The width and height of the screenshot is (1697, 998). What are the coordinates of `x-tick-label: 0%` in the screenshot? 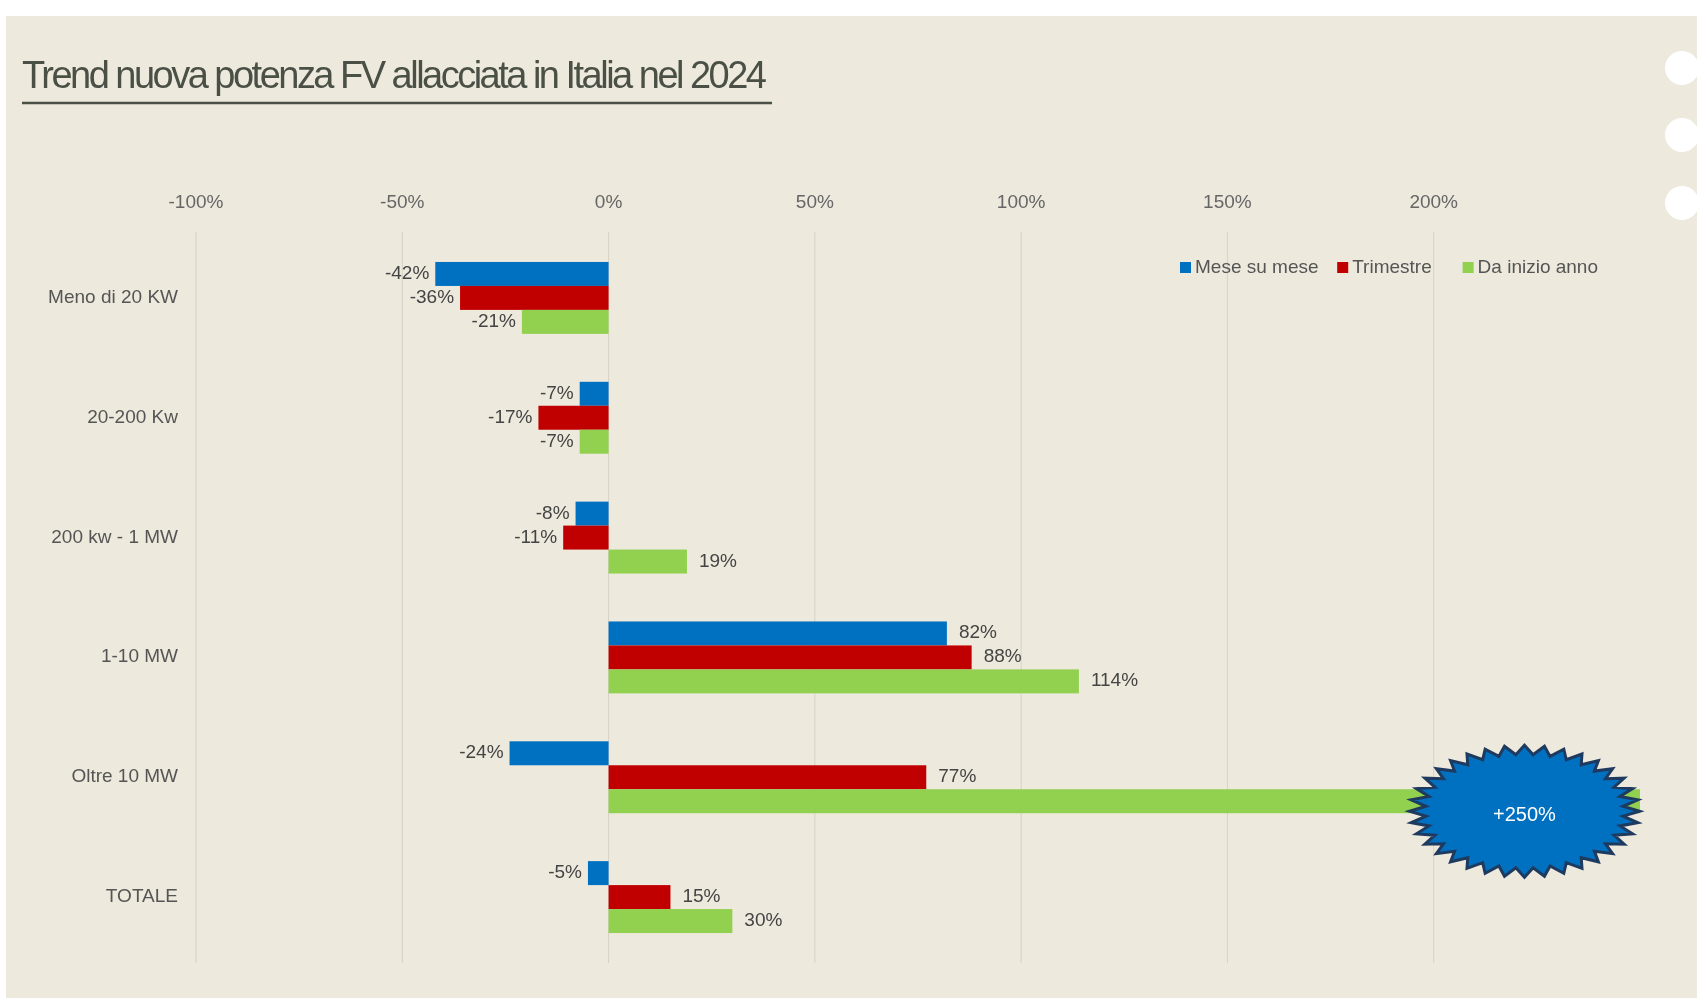 It's located at (608, 201).